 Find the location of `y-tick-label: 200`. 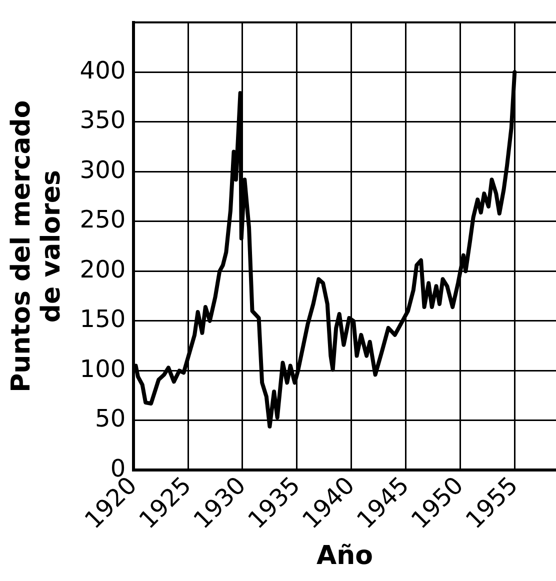

y-tick-label: 200 is located at coordinates (103, 269).